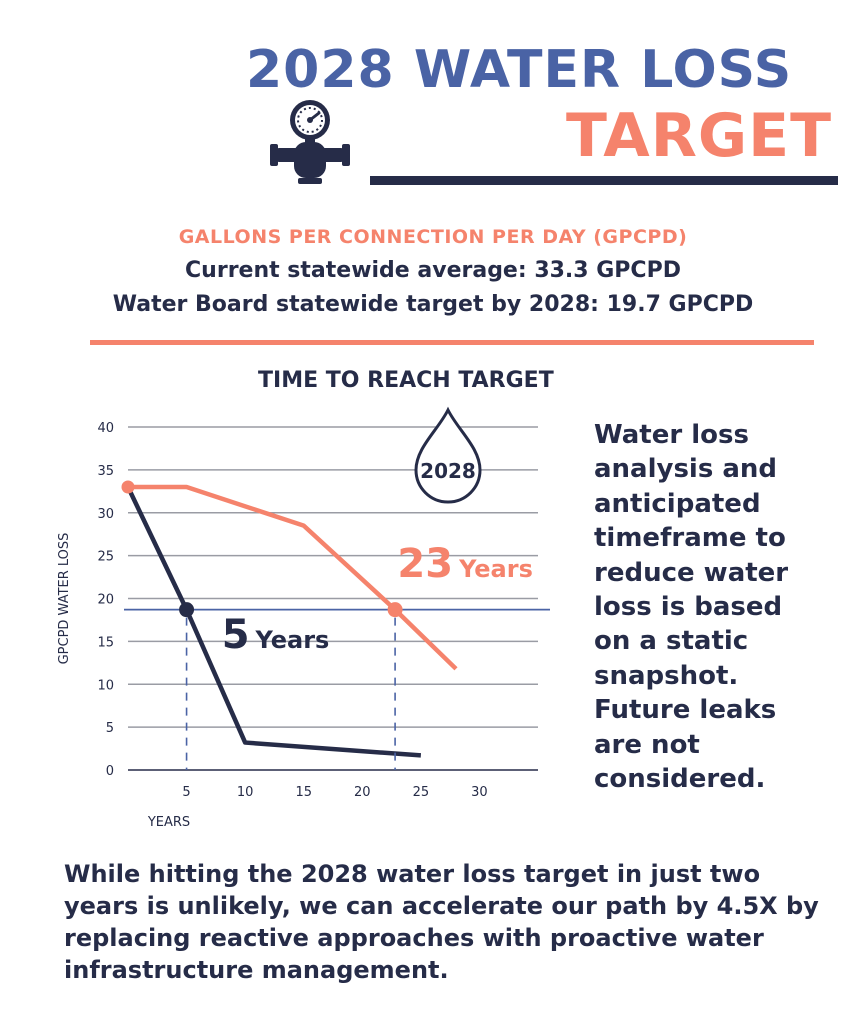 This screenshot has height=1024, width=866. I want to click on x-tick-label: 25, so click(421, 792).